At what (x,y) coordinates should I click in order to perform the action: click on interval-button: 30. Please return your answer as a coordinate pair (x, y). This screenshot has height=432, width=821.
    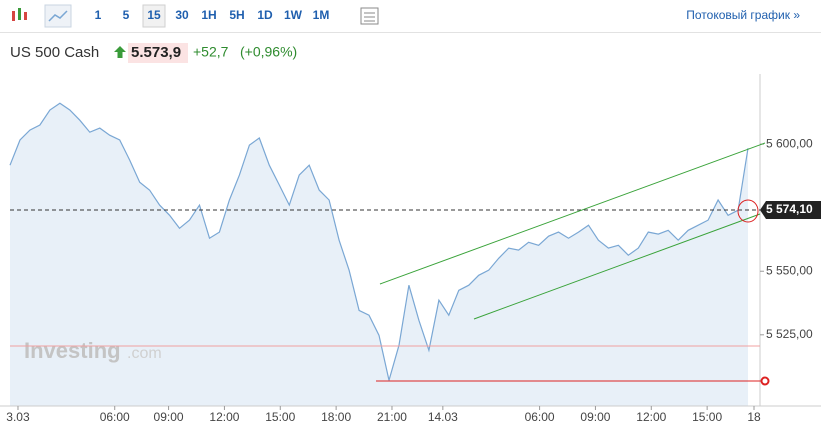
    Looking at the image, I should click on (182, 15).